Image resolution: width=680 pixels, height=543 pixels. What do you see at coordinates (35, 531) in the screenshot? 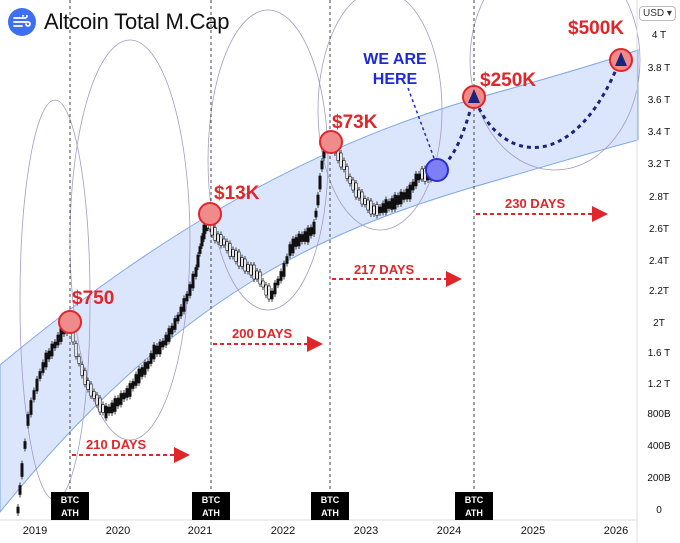
I see `x-tick-label: 2019` at bounding box center [35, 531].